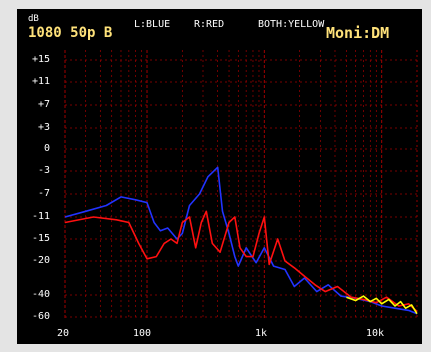  I want to click on legend-right-channel: R:RED, so click(209, 24).